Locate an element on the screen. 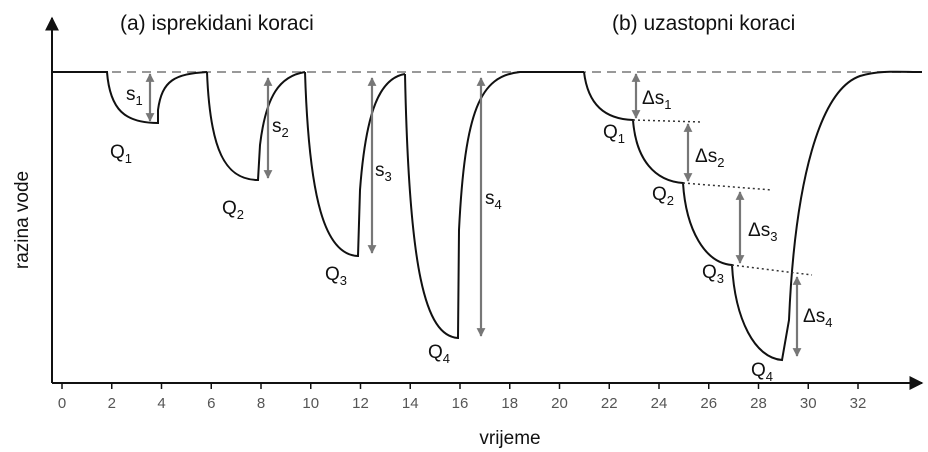 Image resolution: width=928 pixels, height=452 pixels. x-tick-label: 0 is located at coordinates (62, 403).